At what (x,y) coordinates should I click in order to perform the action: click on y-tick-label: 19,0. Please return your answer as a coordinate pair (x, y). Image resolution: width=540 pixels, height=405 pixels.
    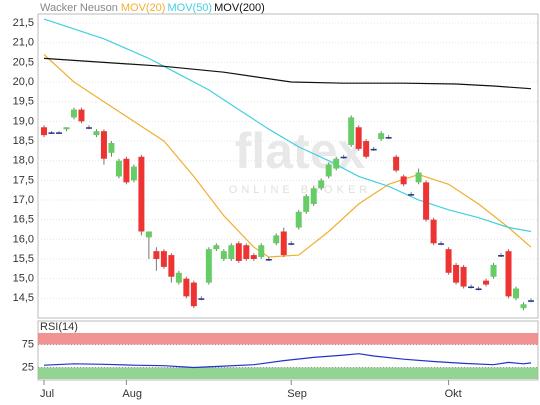
    Looking at the image, I should click on (23, 121).